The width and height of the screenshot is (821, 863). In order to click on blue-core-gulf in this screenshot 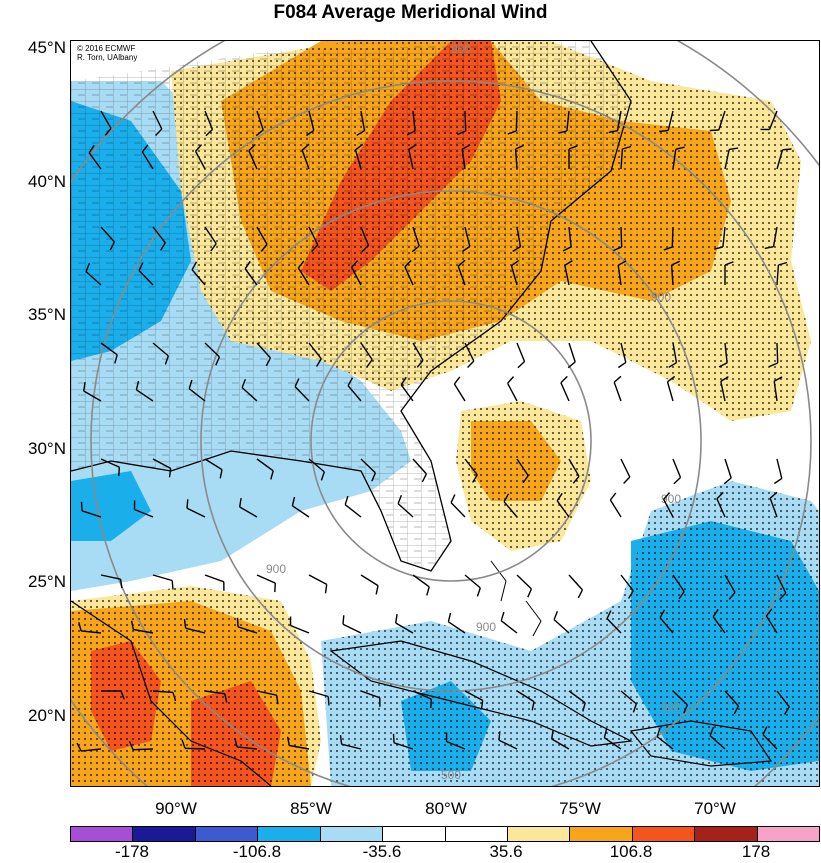, I will do `click(111, 506)`.